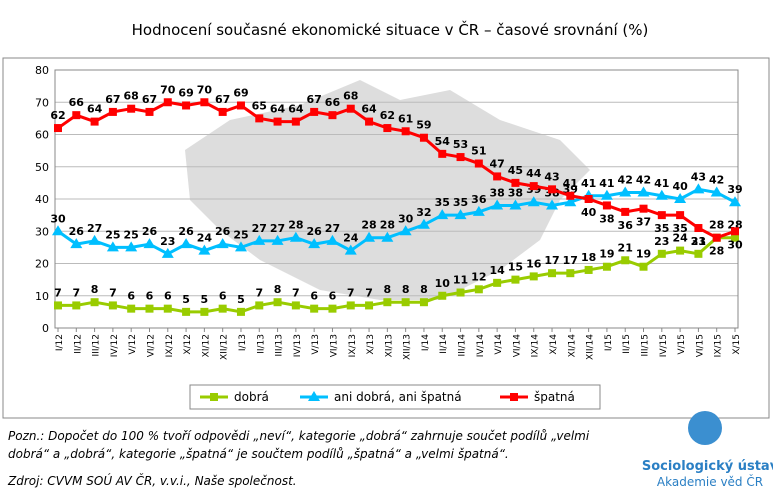  What do you see at coordinates (77, 231) in the screenshot?
I see `data-label: 26` at bounding box center [77, 231].